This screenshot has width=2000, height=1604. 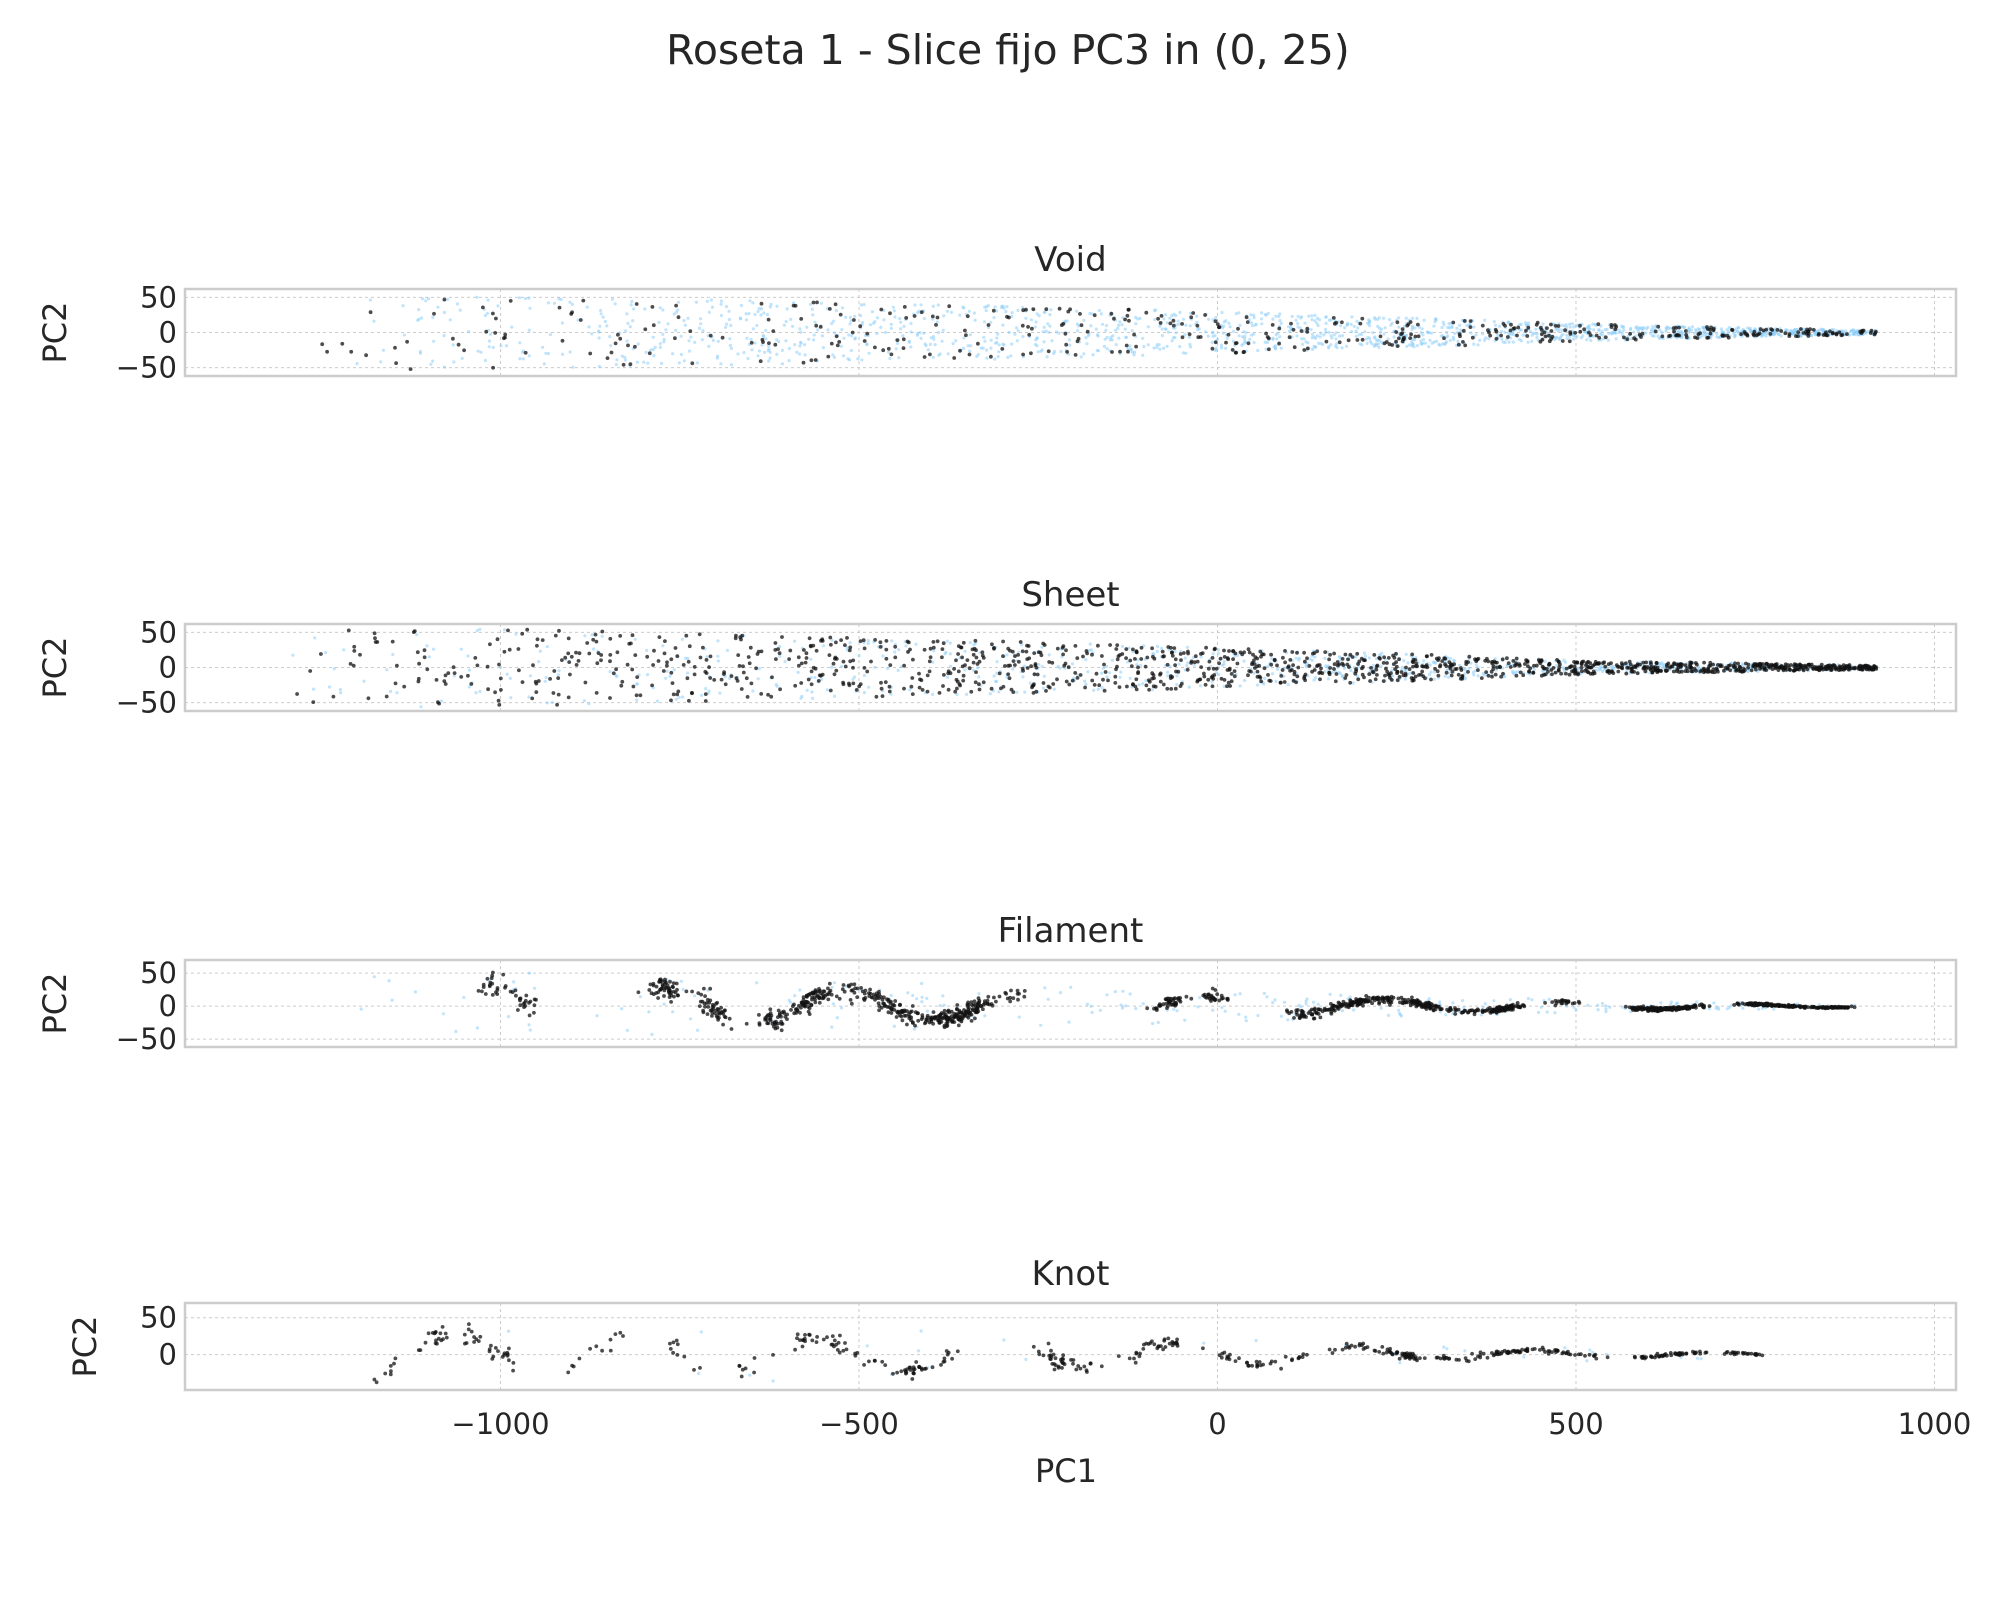 I want to click on y-tick-label: 50, so click(x=158, y=297).